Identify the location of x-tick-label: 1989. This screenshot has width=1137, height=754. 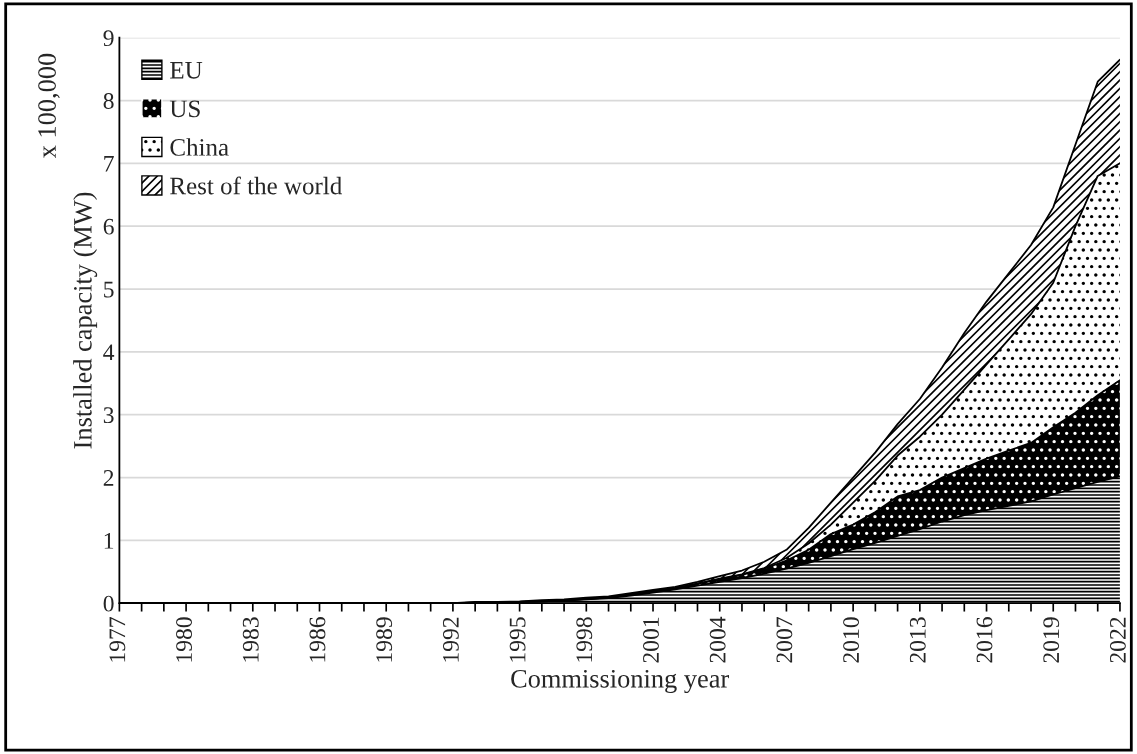
(384, 639).